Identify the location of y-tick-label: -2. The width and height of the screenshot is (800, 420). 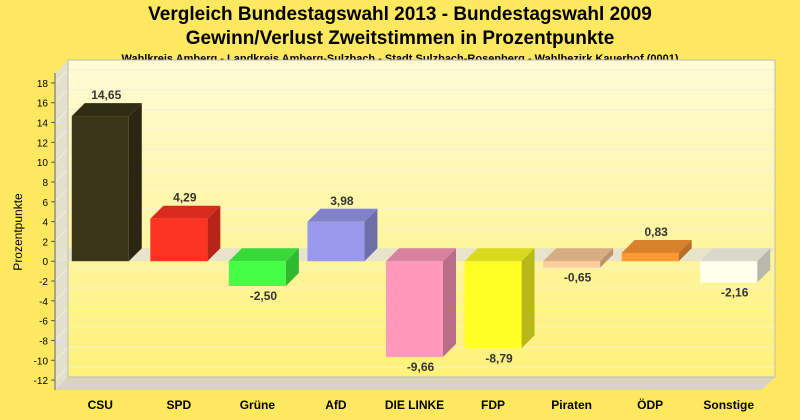
(43, 282).